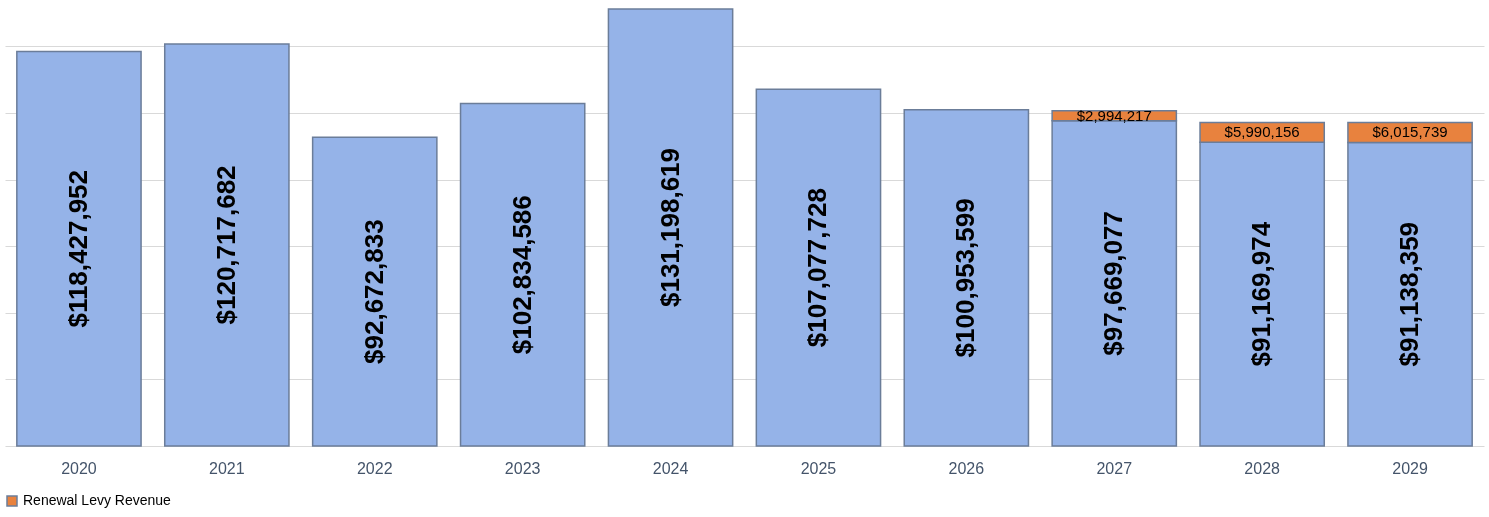  What do you see at coordinates (1261, 294) in the screenshot?
I see `data-label: $91,169,974` at bounding box center [1261, 294].